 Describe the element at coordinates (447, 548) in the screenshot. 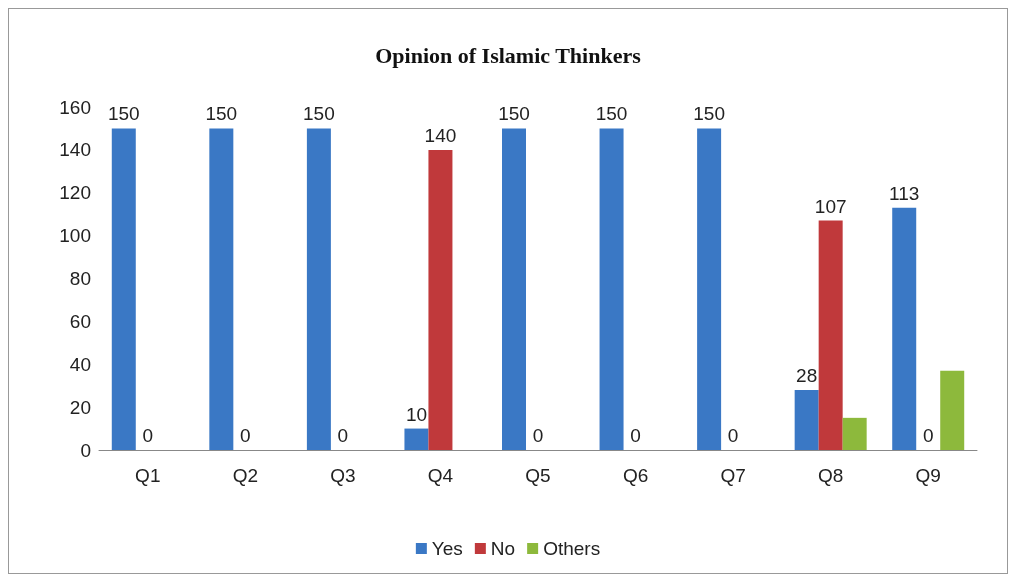

I see `legend-label: Yes` at that location.